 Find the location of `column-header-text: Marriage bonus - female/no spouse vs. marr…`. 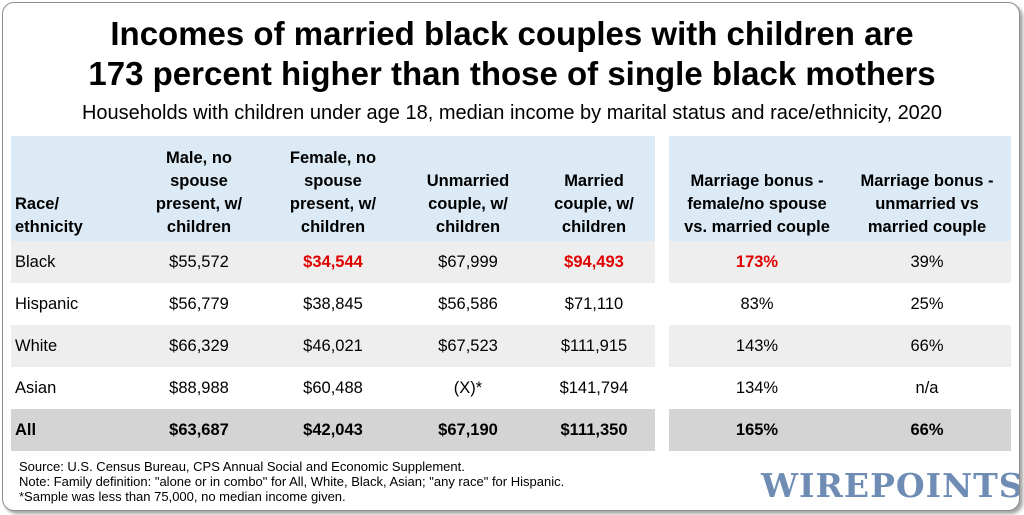

column-header-text: Marriage bonus - female/no spouse vs. marr… is located at coordinates (757, 204).